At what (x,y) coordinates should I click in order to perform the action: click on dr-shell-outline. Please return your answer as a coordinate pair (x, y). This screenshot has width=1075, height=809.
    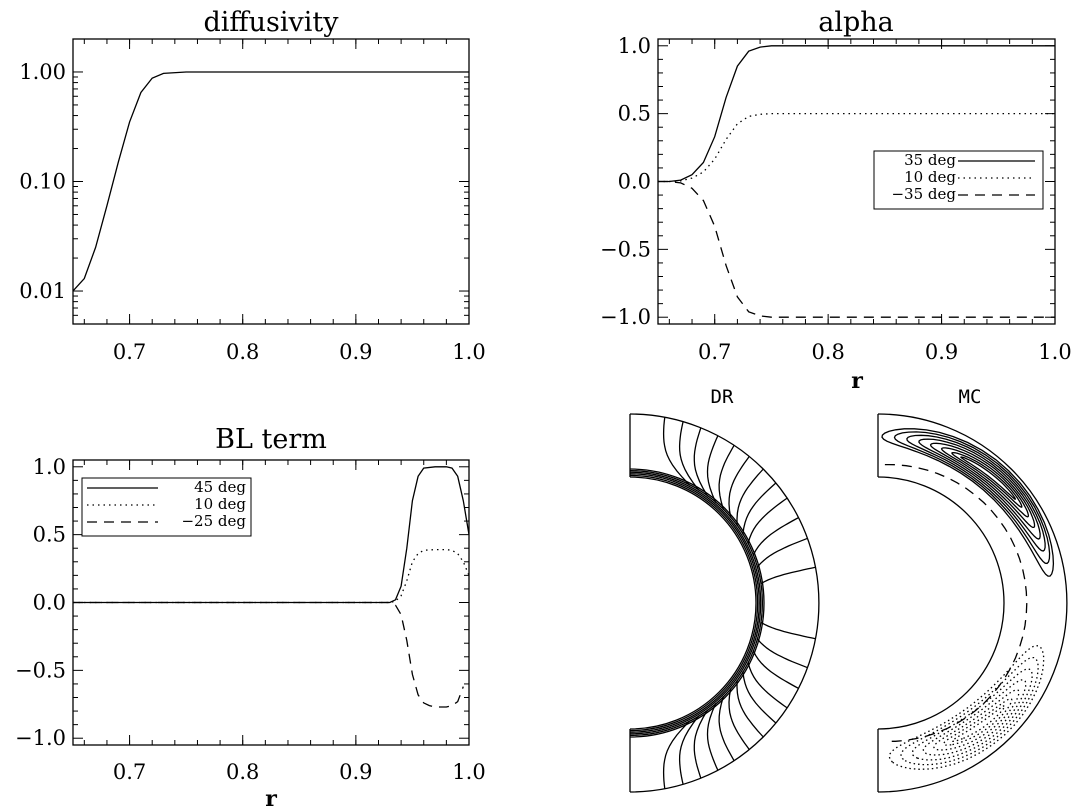
    Looking at the image, I should click on (724, 603).